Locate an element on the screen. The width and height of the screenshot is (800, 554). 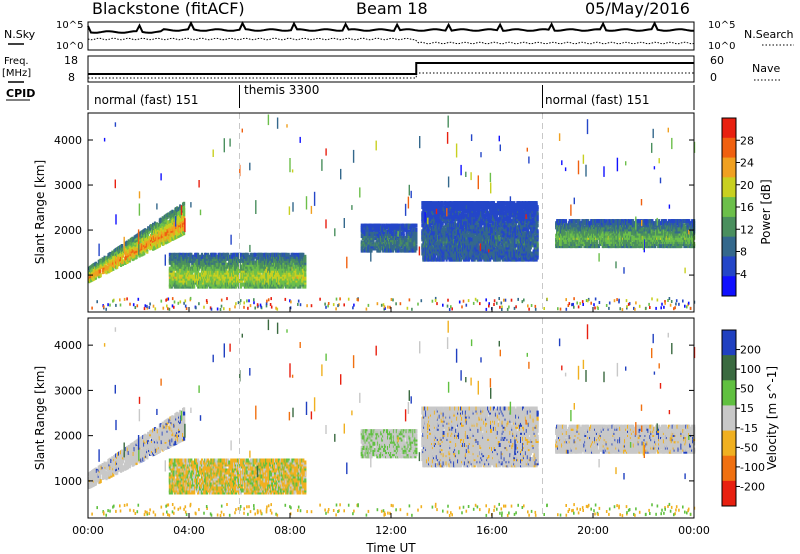
noise-tick-top-left: 10^5 is located at coordinates (69, 25).